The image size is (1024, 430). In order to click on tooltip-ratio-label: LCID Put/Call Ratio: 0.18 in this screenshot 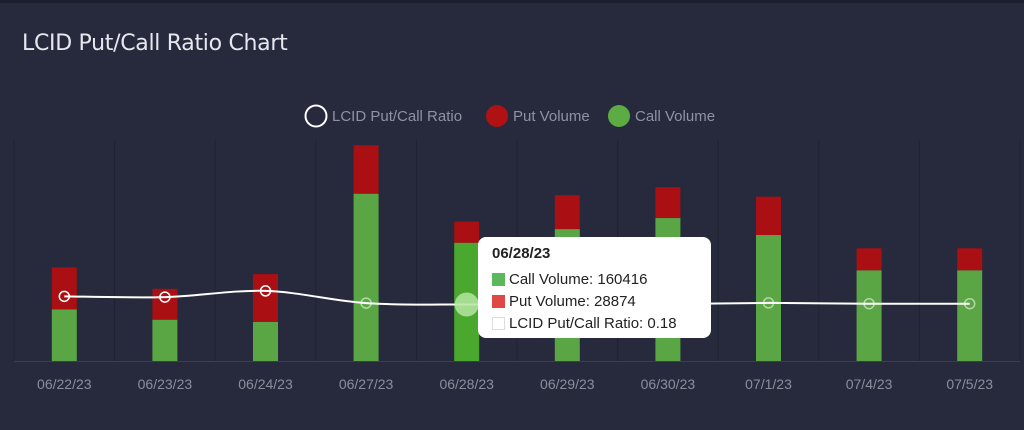, I will do `click(593, 323)`.